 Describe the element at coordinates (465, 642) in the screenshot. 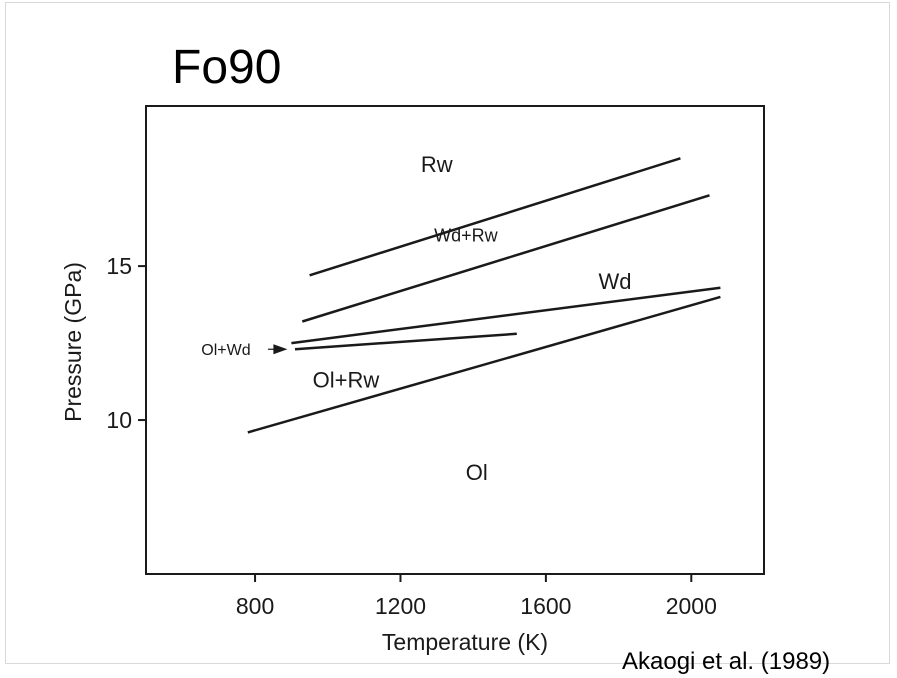

I see `x-axis-label: Temperature (K)` at that location.